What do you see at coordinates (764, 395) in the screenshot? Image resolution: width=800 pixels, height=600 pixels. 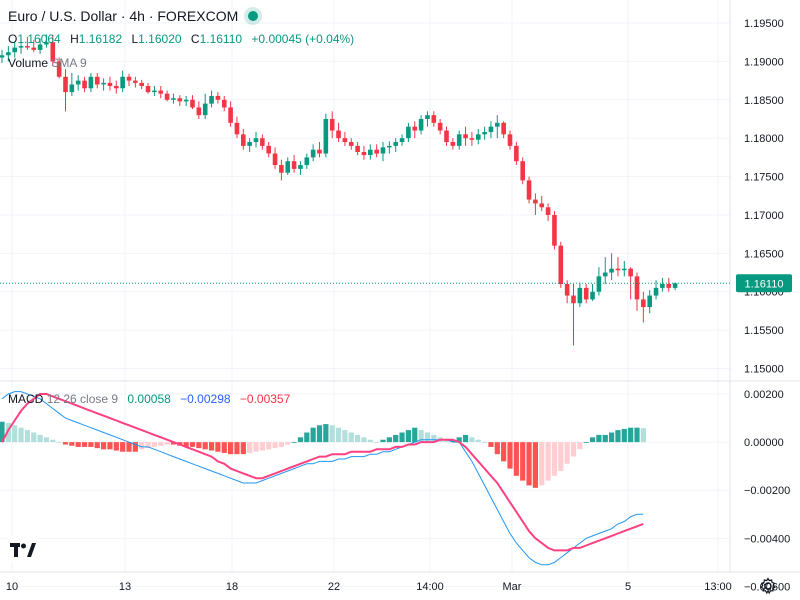 I see `macd-tick-label: 0.00200` at bounding box center [764, 395].